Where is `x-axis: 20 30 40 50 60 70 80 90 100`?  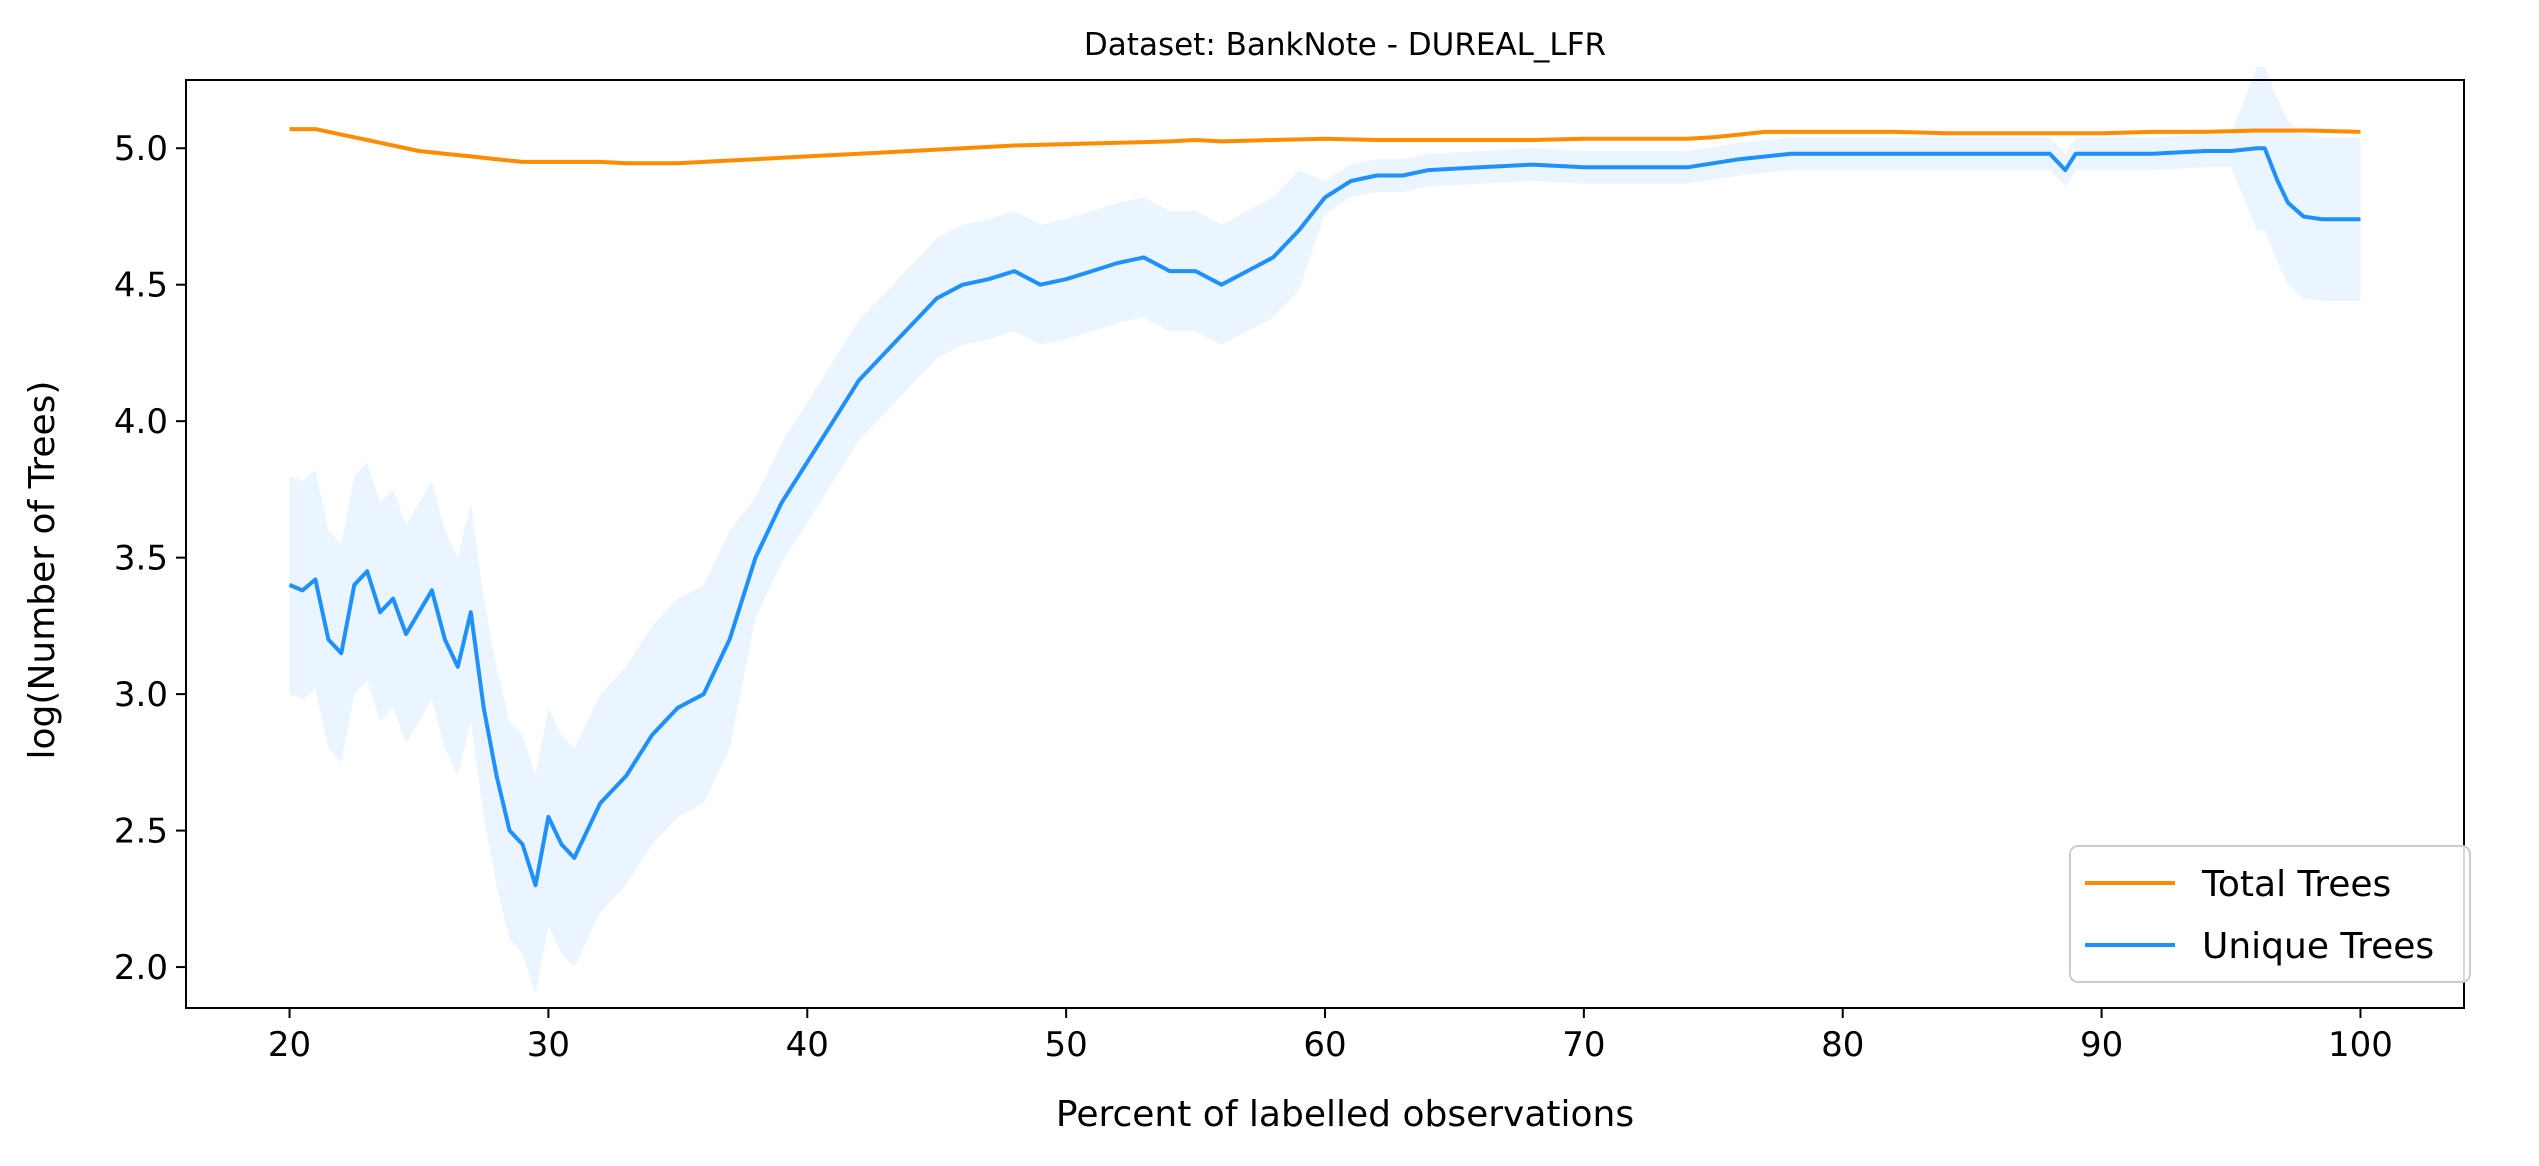 x-axis: 20 30 40 50 60 70 80 90 100 is located at coordinates (1330, 1036).